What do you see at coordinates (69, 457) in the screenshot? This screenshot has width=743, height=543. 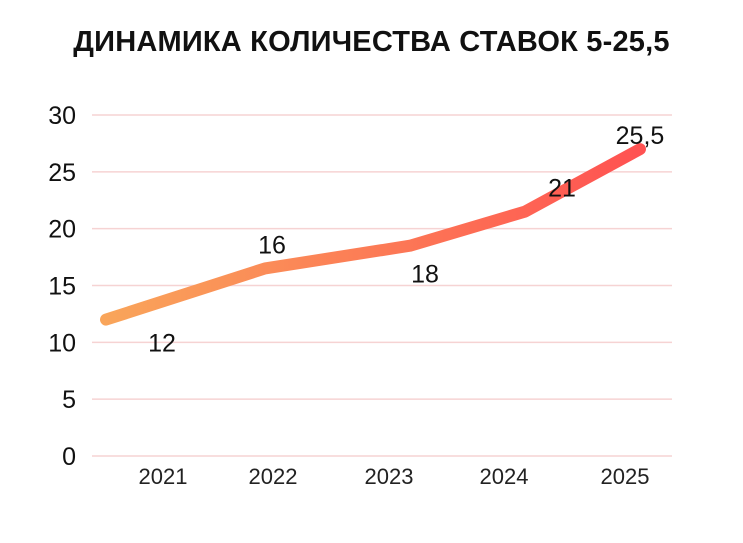 I see `y-tick-label: 0` at bounding box center [69, 457].